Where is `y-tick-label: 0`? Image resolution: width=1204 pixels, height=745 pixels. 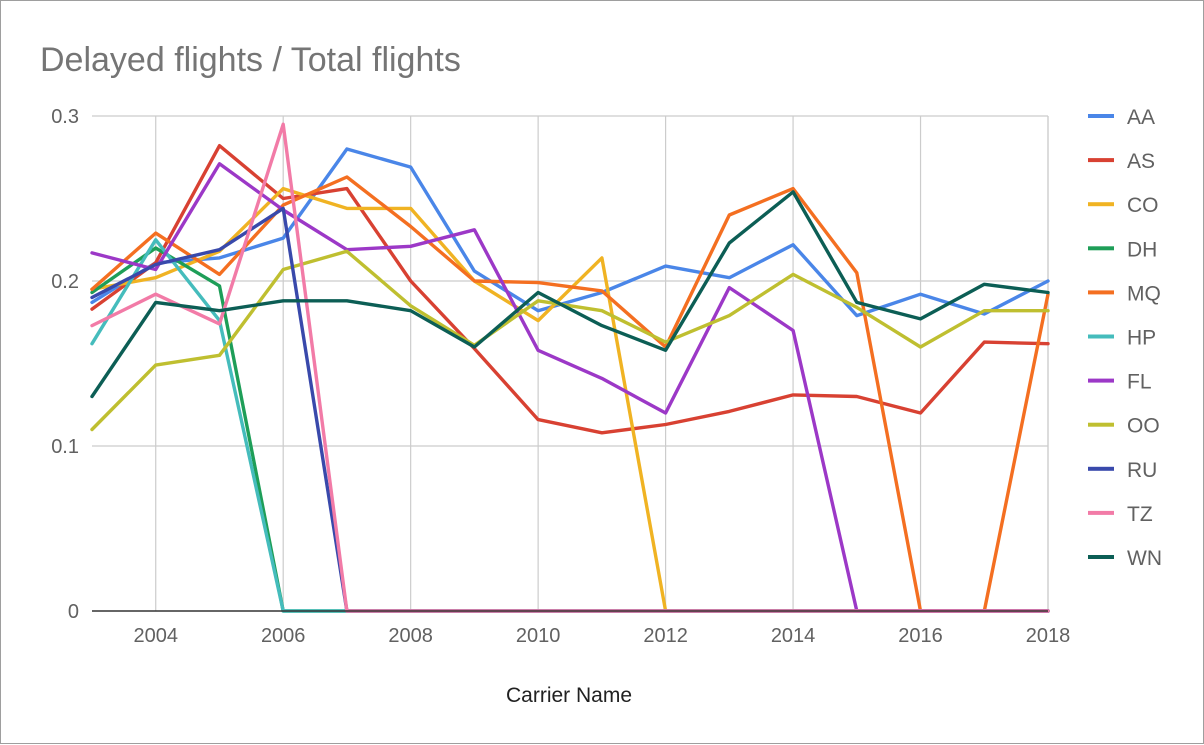 y-tick-label: 0 is located at coordinates (73, 612).